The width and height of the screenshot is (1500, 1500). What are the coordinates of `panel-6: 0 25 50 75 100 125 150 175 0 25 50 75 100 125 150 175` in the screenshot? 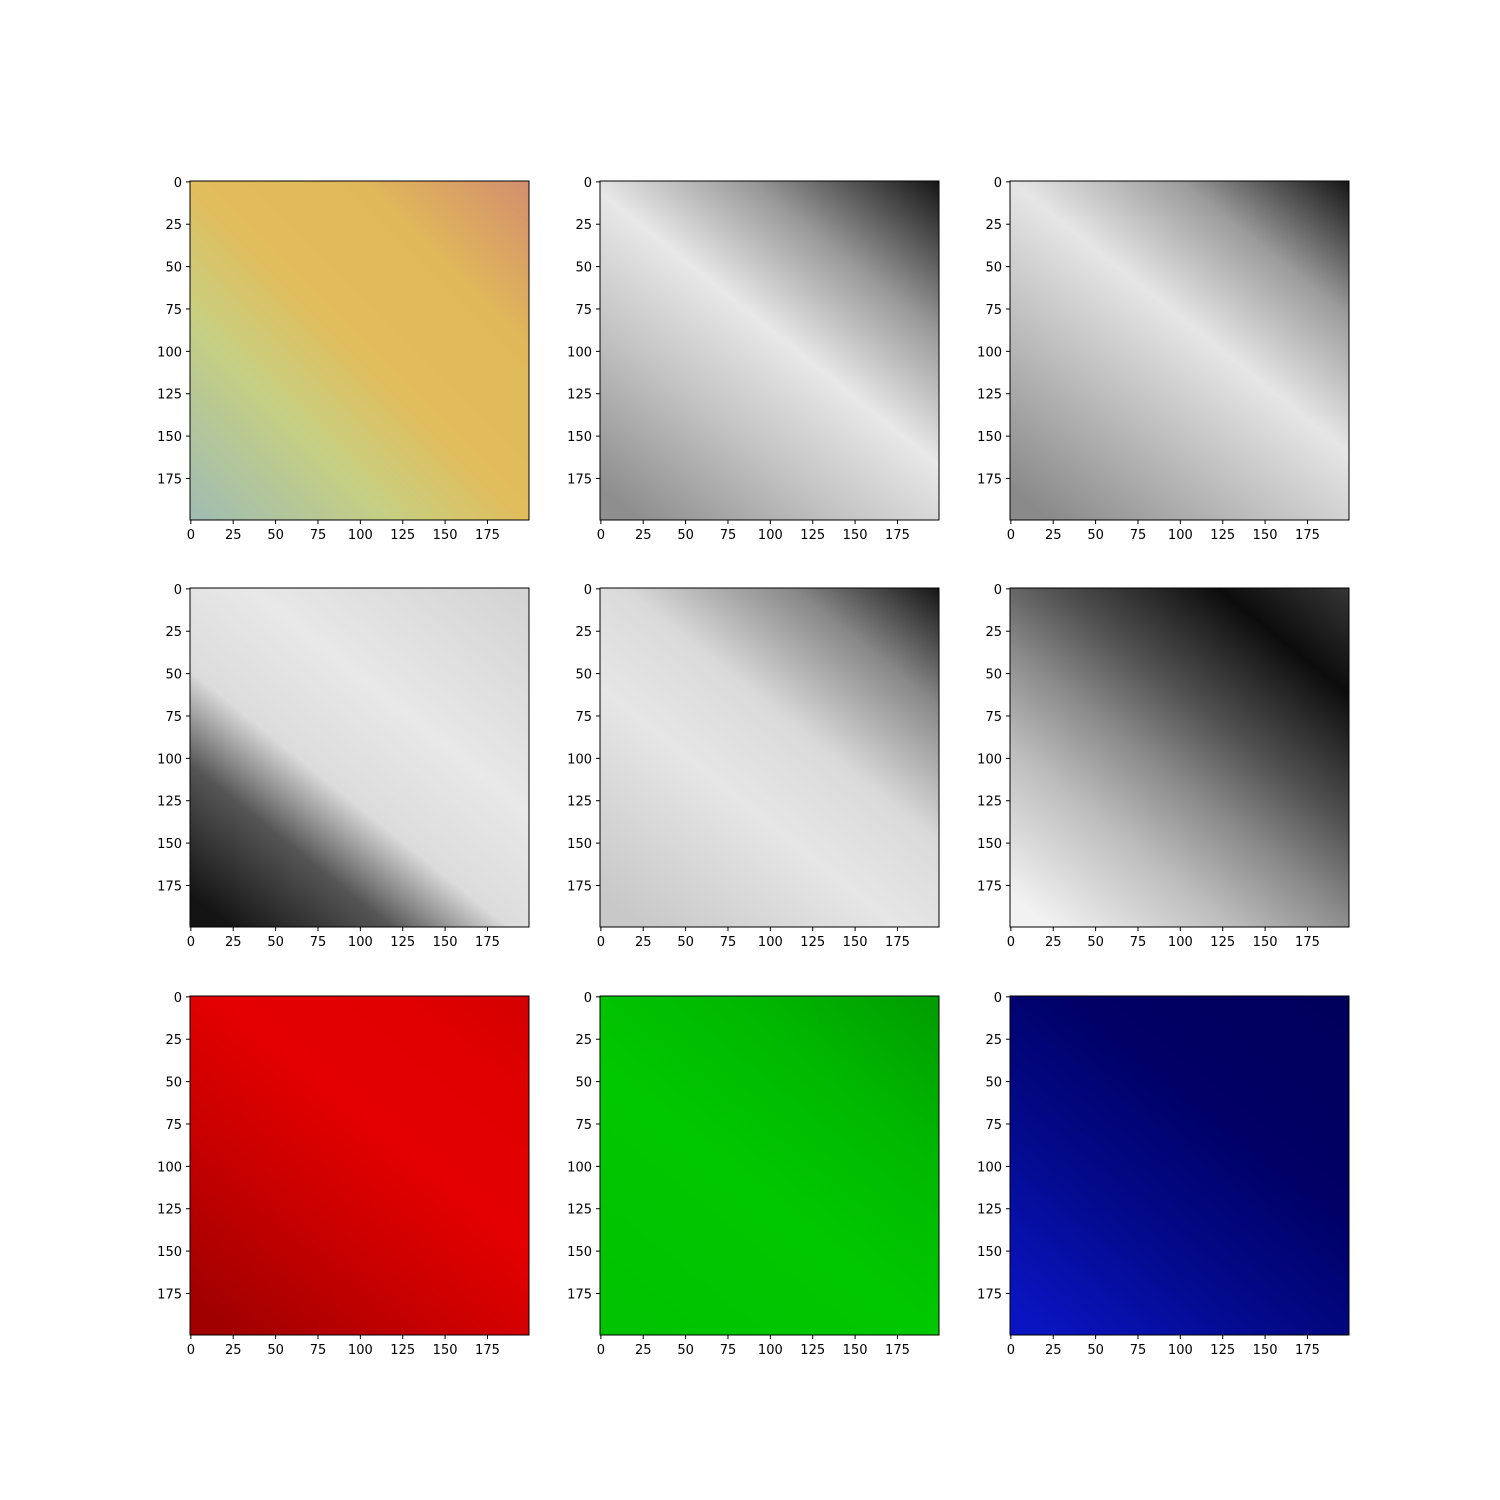 It's located at (1163, 766).